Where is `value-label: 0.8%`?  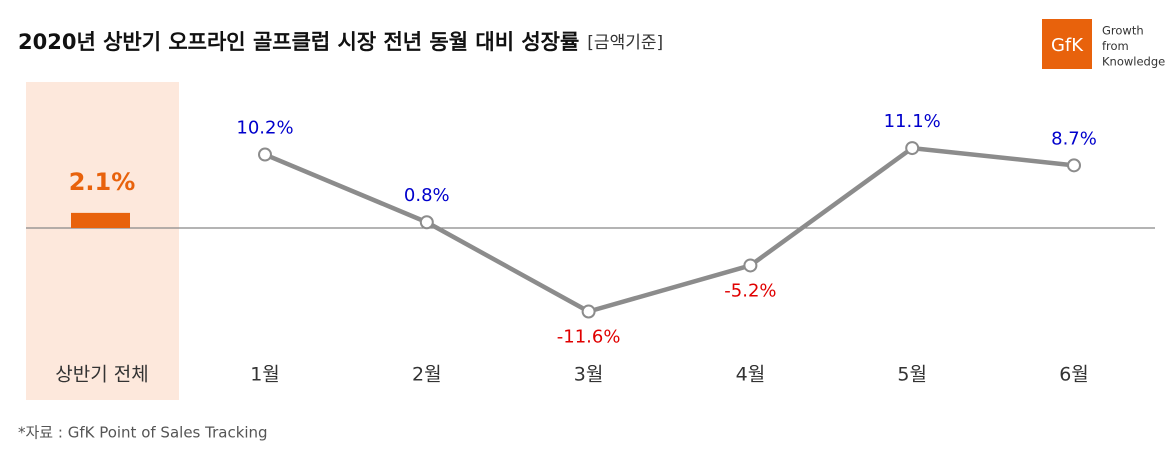
value-label: 0.8% is located at coordinates (427, 195).